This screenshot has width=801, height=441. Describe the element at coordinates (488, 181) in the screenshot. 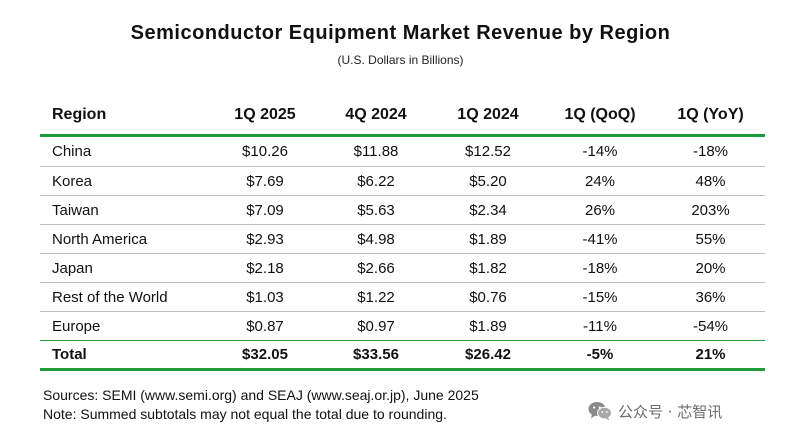

I see `value-cell: $5.20` at that location.